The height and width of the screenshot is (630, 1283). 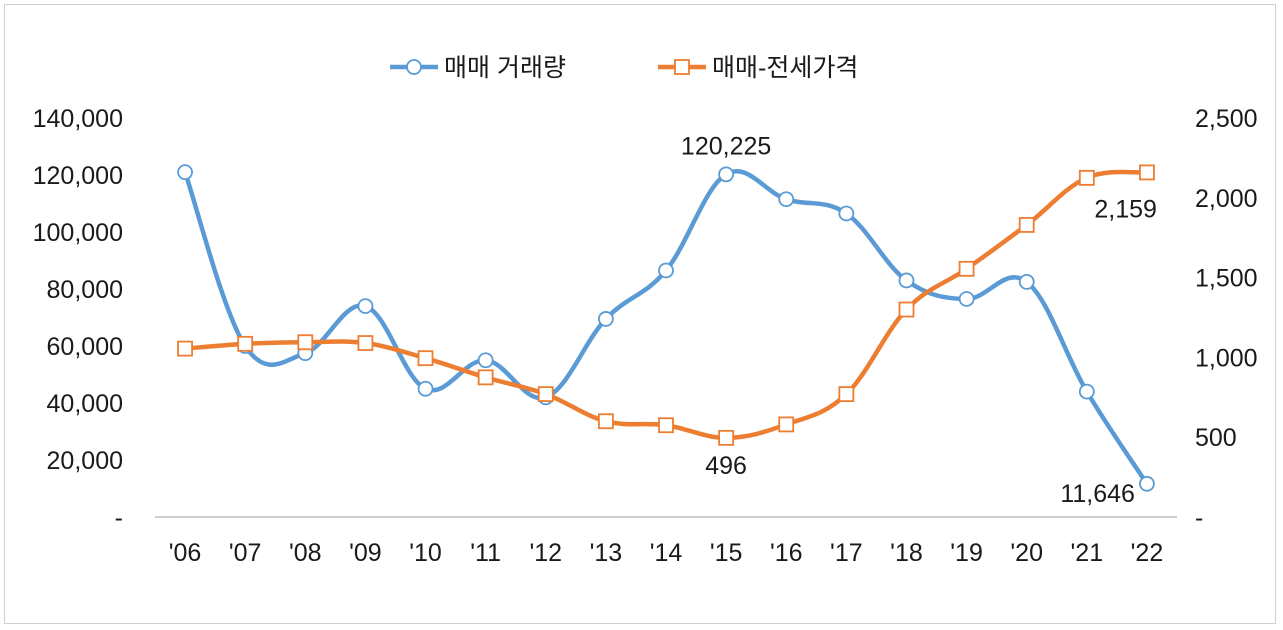 I want to click on x-tick-label: '16, so click(x=786, y=553).